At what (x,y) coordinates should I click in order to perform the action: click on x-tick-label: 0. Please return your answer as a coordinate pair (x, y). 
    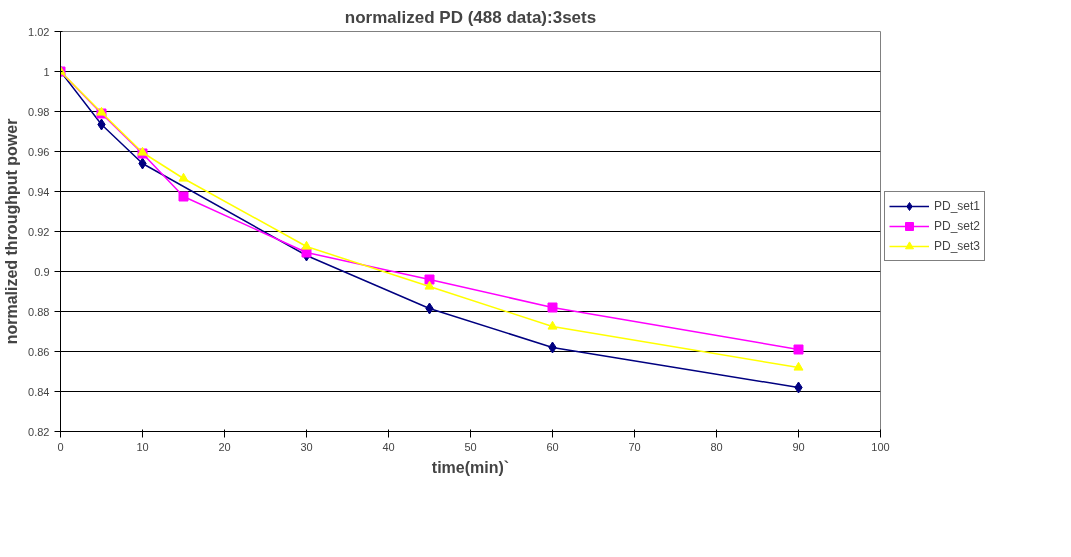
    Looking at the image, I should click on (60, 446).